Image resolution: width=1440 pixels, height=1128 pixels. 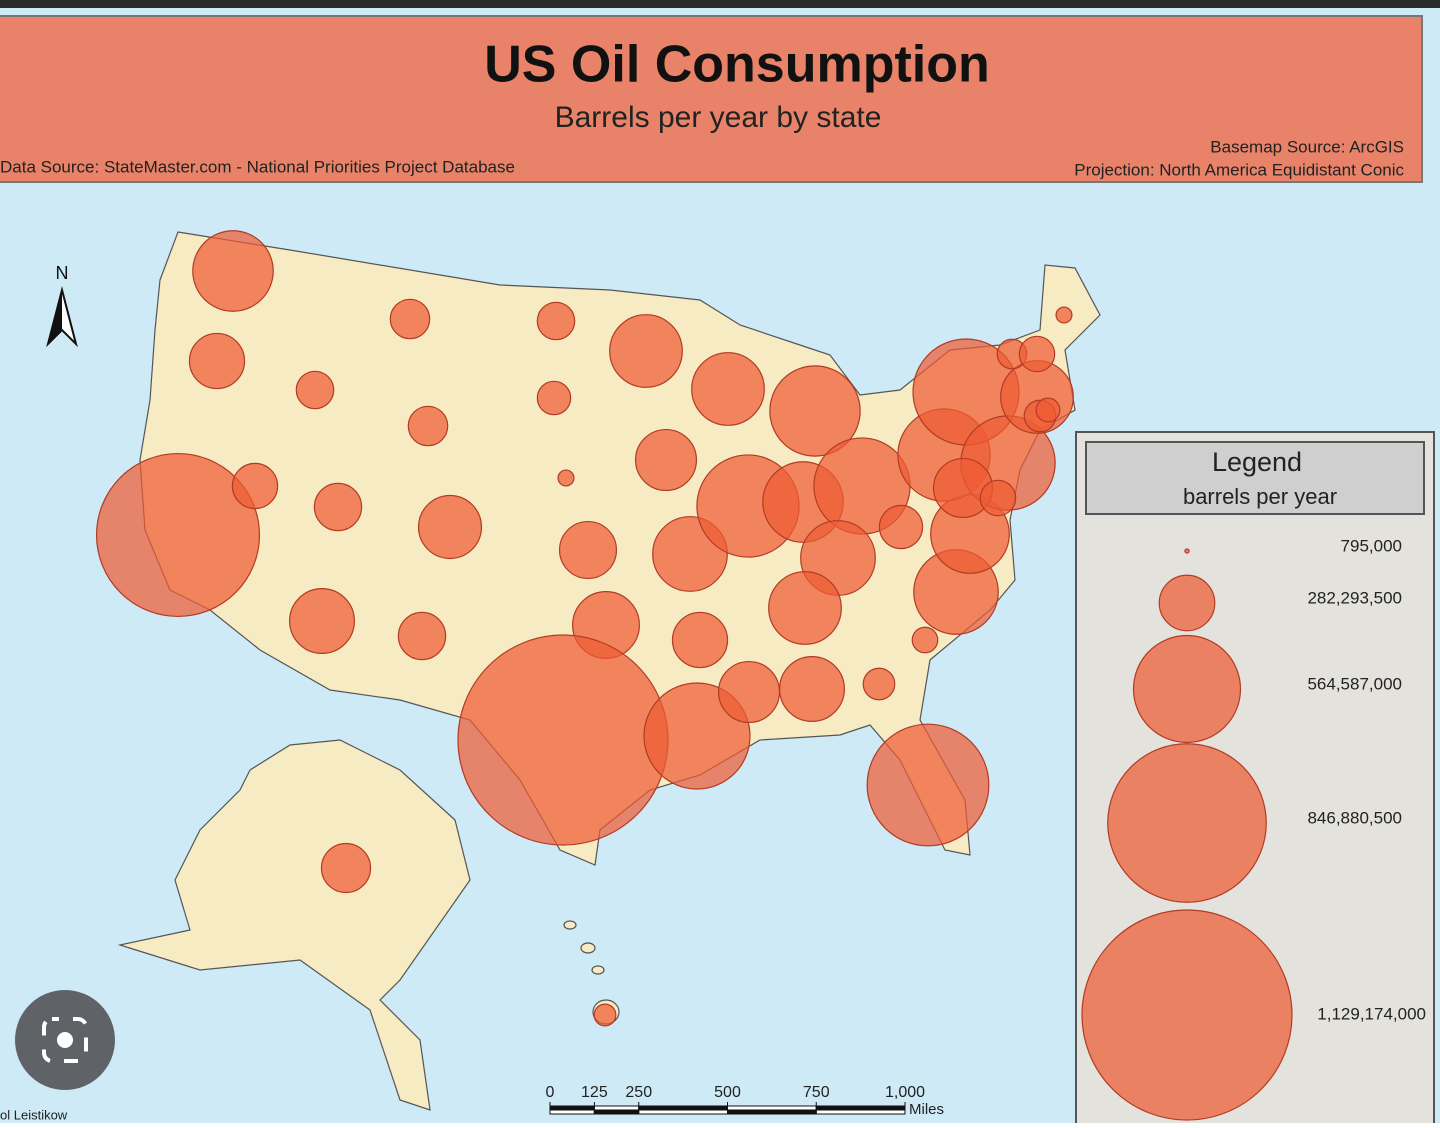 I want to click on scale-unit: Miles, so click(x=926, y=1109).